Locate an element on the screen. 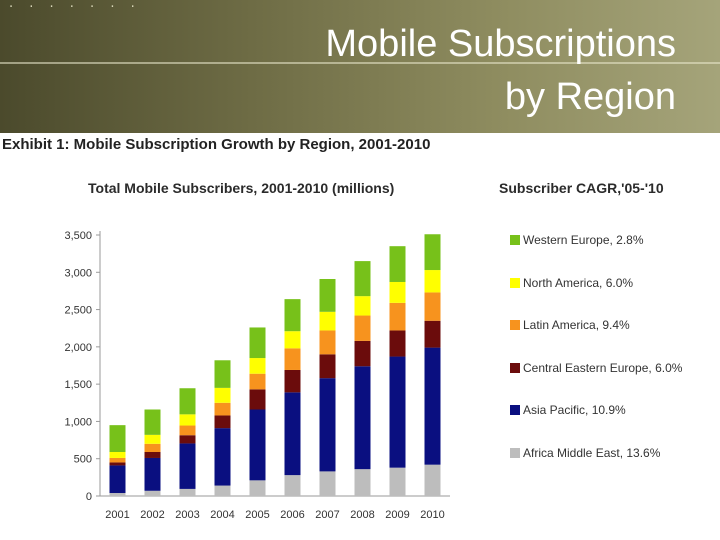  slide-title: Mobile Subscriptions by Region is located at coordinates (446, 71).